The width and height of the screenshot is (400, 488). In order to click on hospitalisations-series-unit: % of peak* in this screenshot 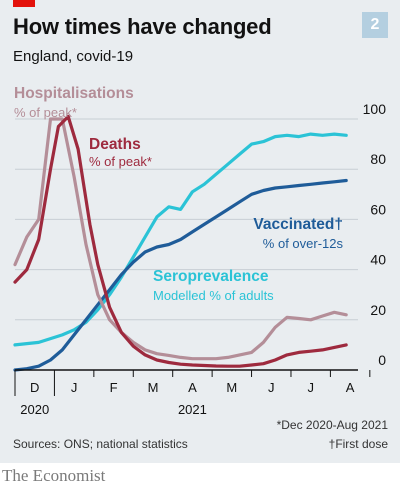, I will do `click(45, 112)`.